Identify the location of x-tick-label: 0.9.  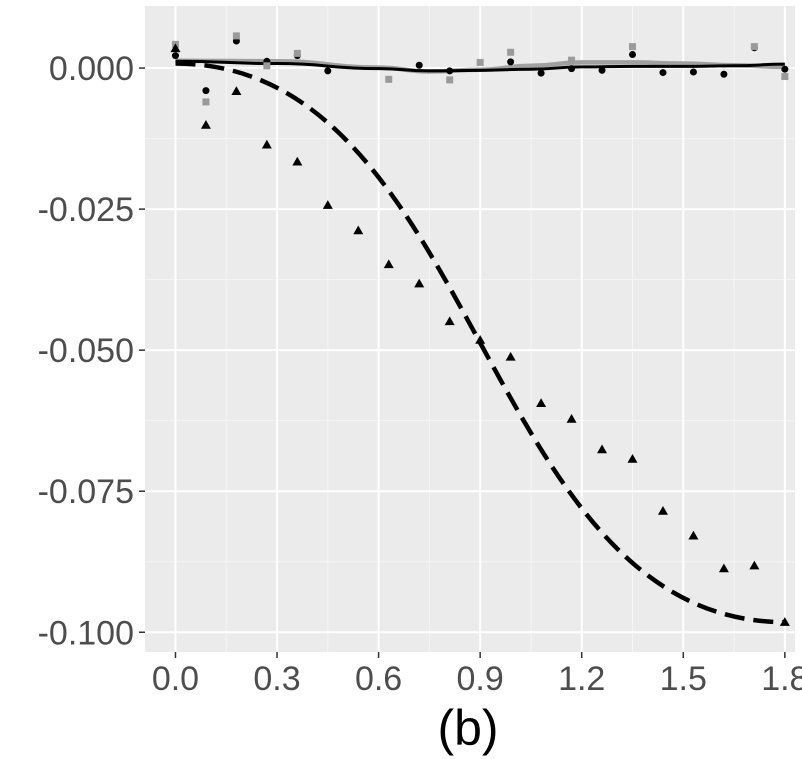
(480, 679).